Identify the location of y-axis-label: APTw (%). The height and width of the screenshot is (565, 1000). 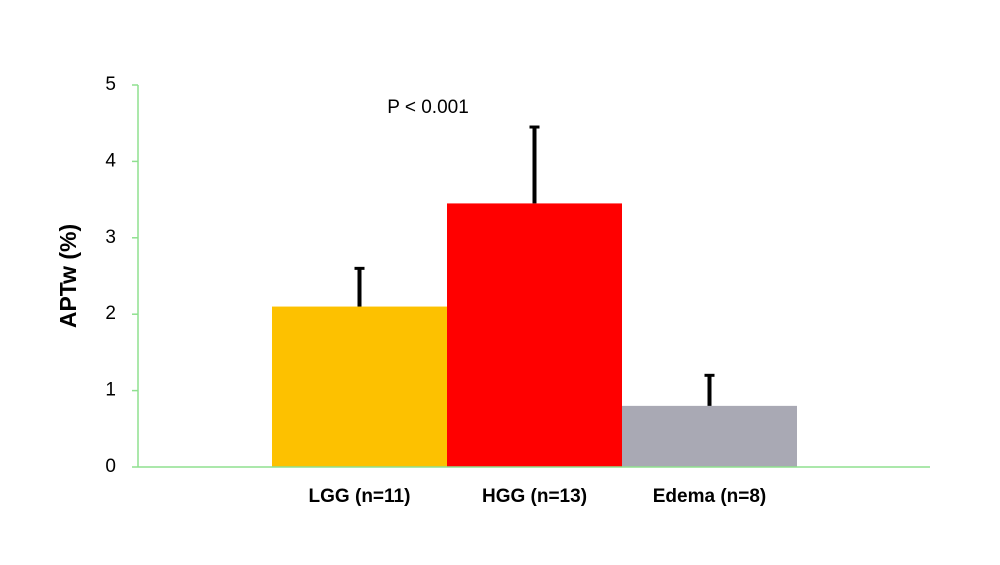
(68, 276).